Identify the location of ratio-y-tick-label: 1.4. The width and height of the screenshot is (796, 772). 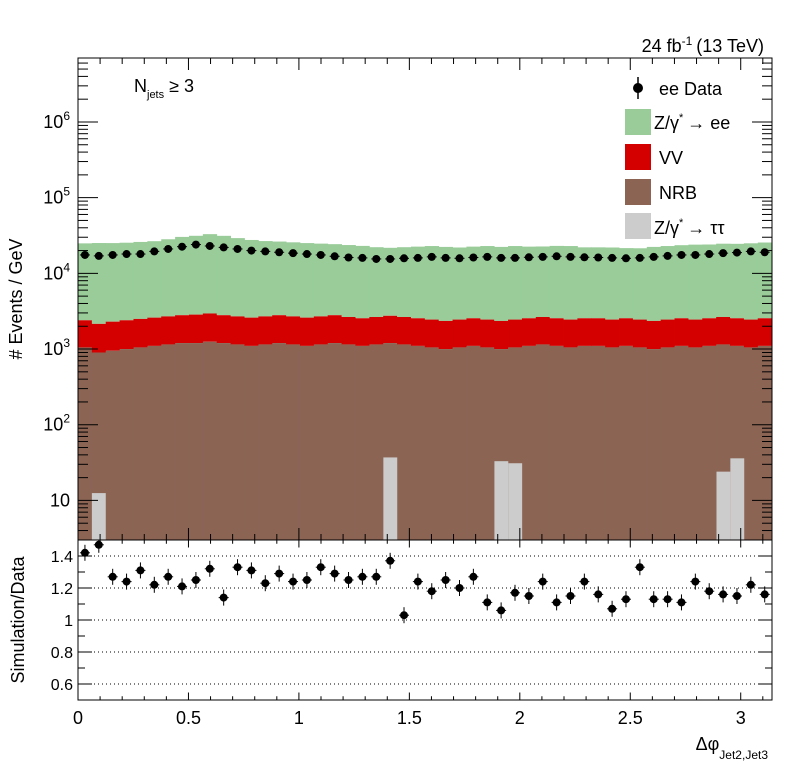
(62, 557).